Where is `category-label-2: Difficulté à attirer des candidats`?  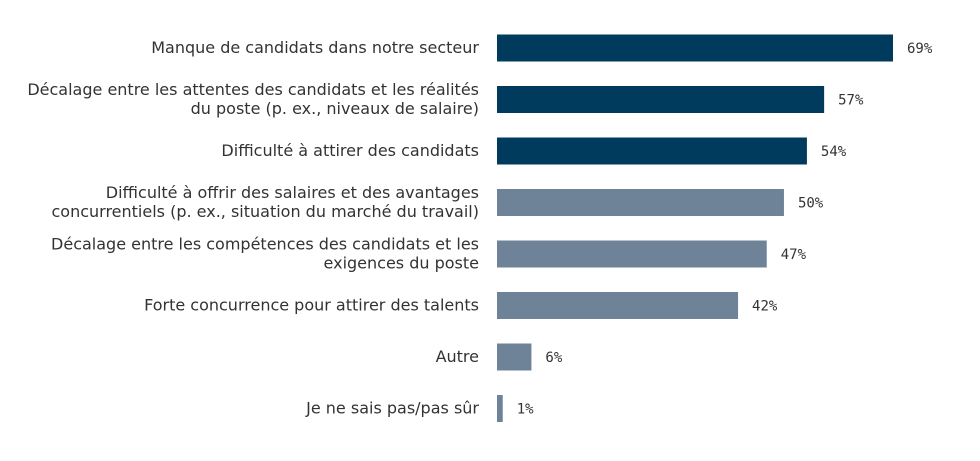
category-label-2: Difficulté à attirer des candidats is located at coordinates (350, 150).